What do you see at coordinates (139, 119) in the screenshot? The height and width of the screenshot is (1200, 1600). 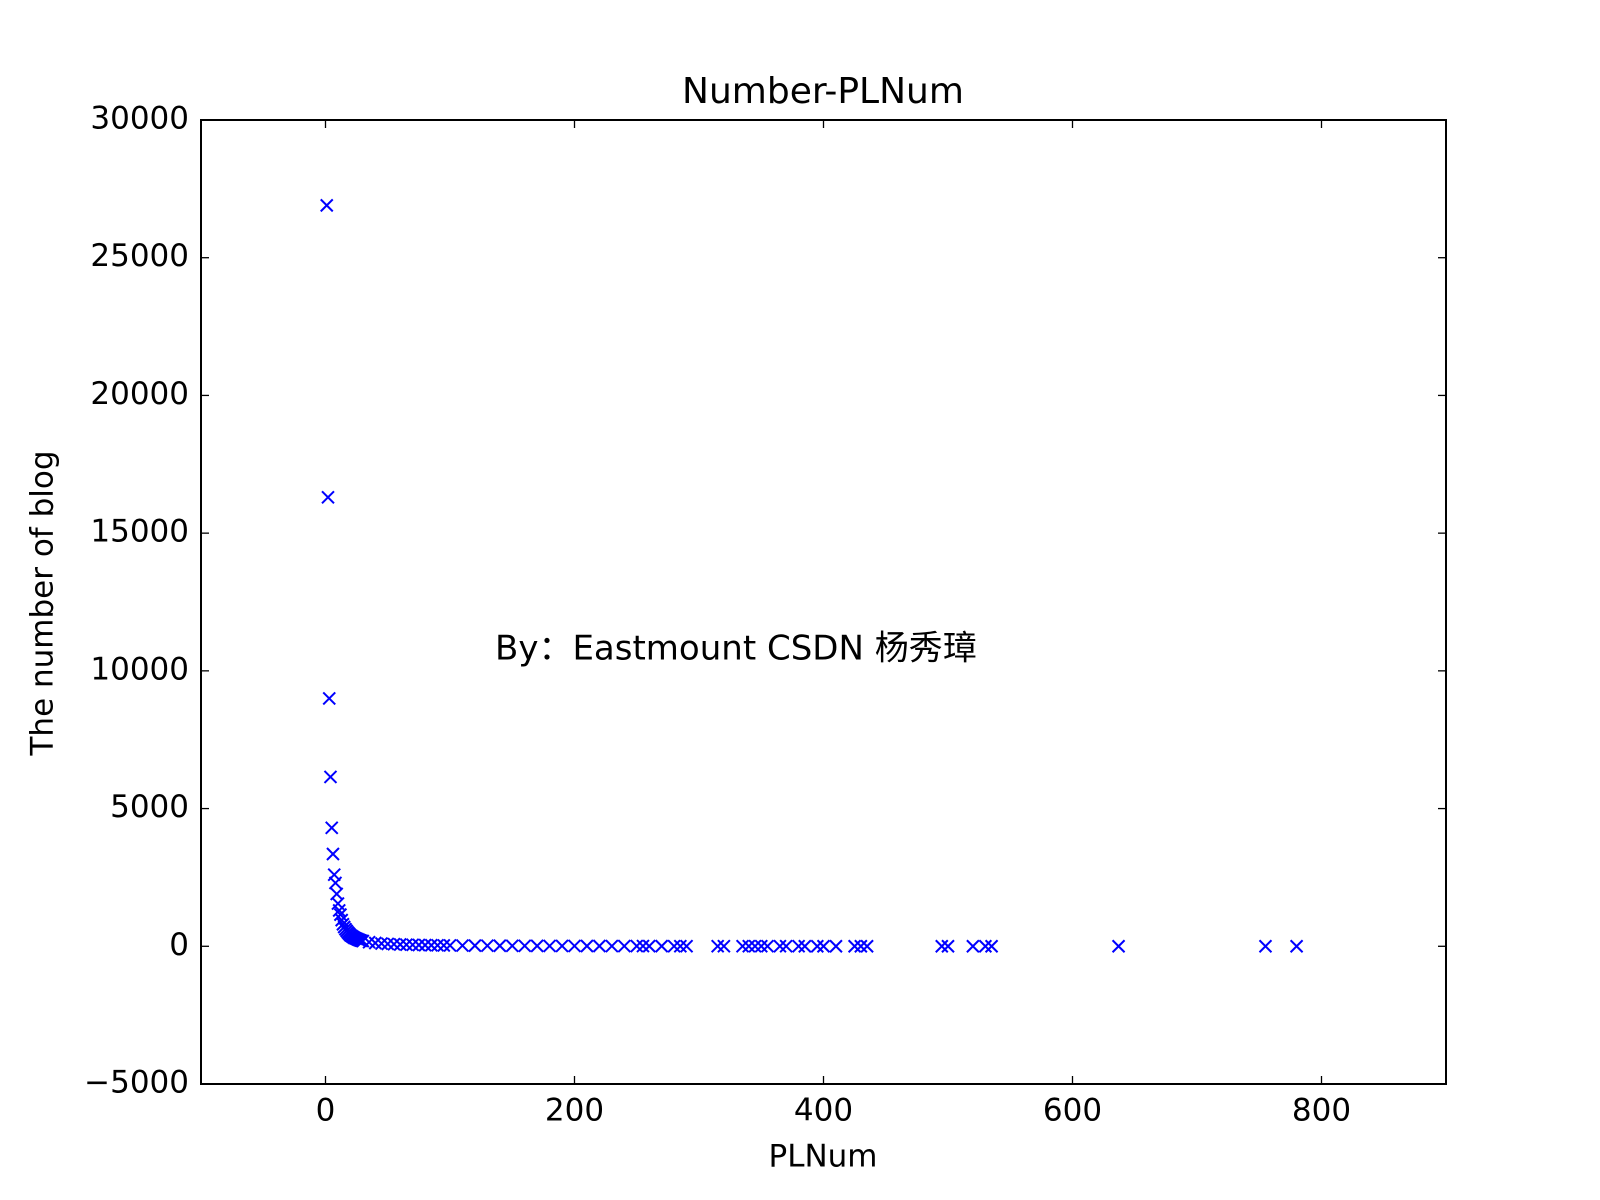 I see `y-tick-label: 30000` at bounding box center [139, 119].